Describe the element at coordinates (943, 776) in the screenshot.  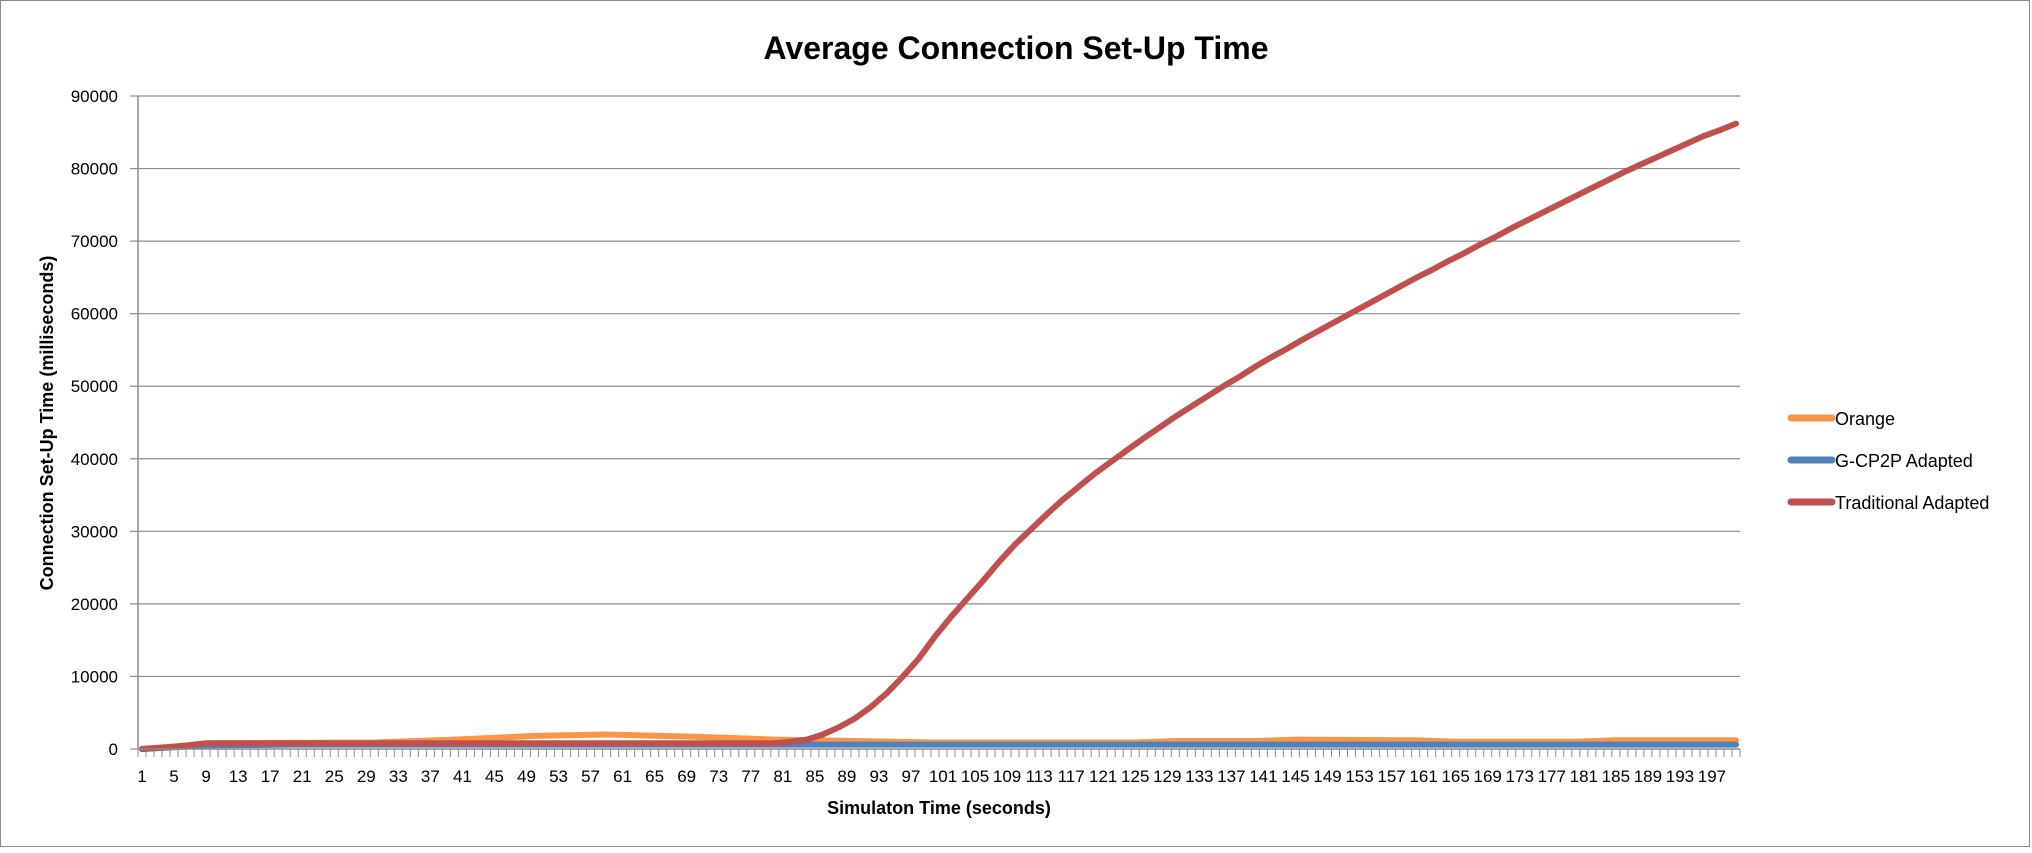
I see `x-tick-label: 101` at that location.